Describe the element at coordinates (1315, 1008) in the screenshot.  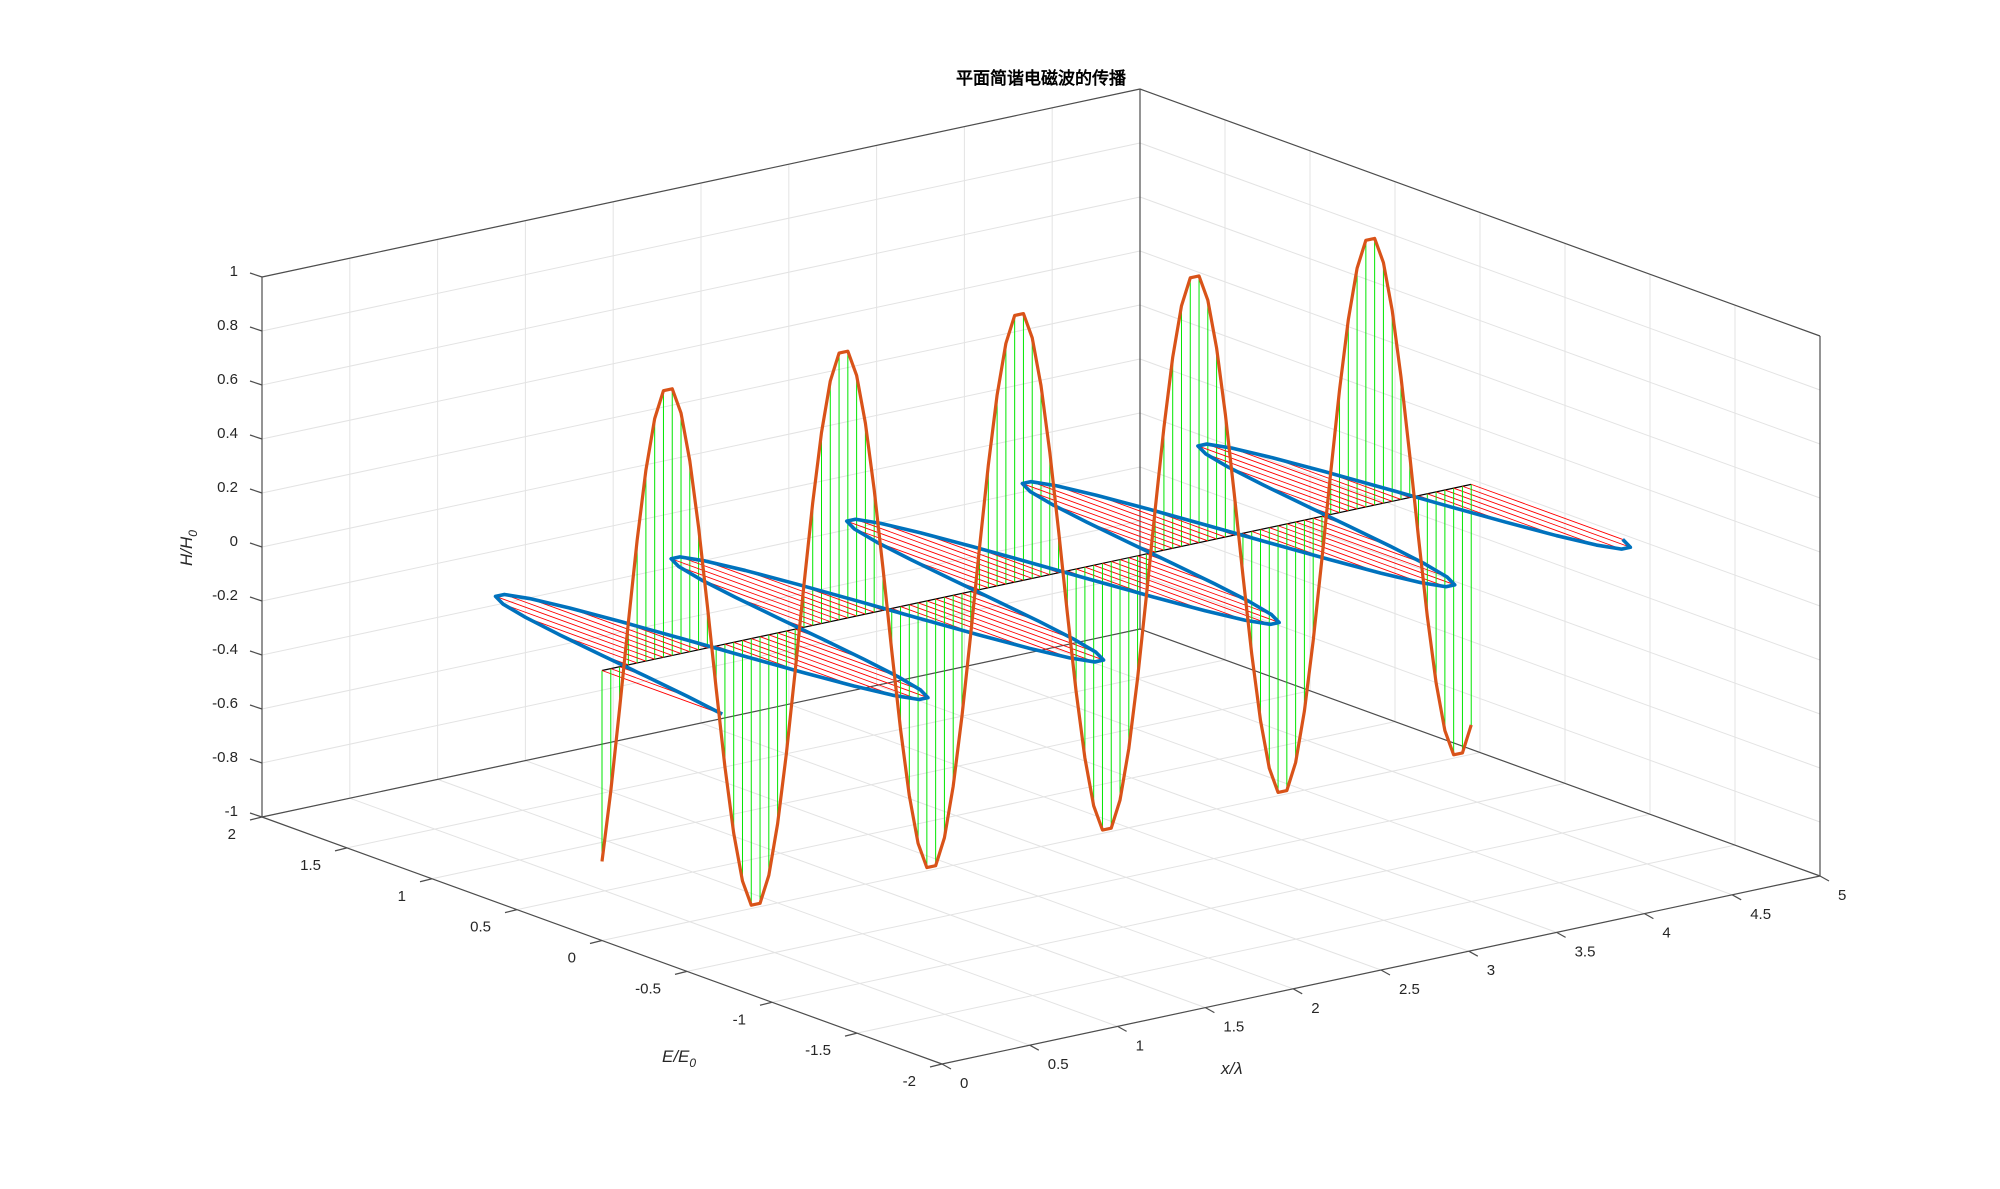
I see `x-tick-label: 2` at that location.